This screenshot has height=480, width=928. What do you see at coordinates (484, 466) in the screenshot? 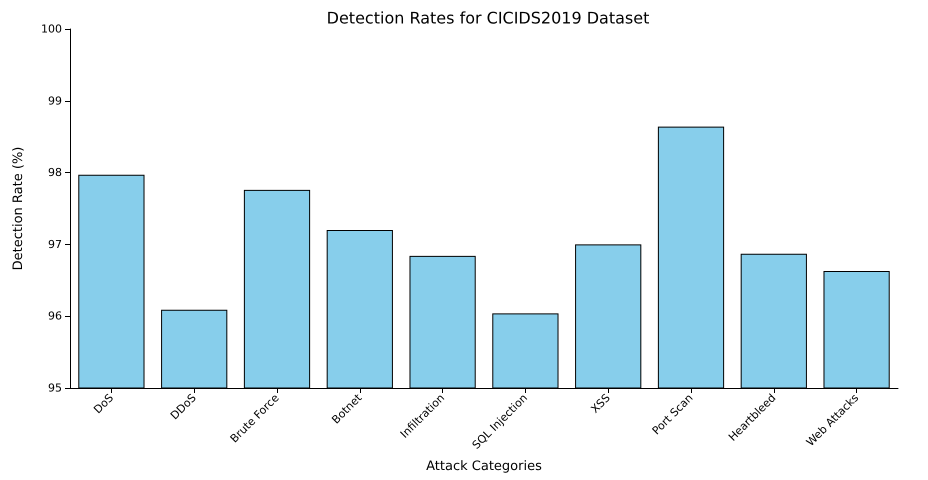
I see `x-axis-title: Attack Categories` at bounding box center [484, 466].